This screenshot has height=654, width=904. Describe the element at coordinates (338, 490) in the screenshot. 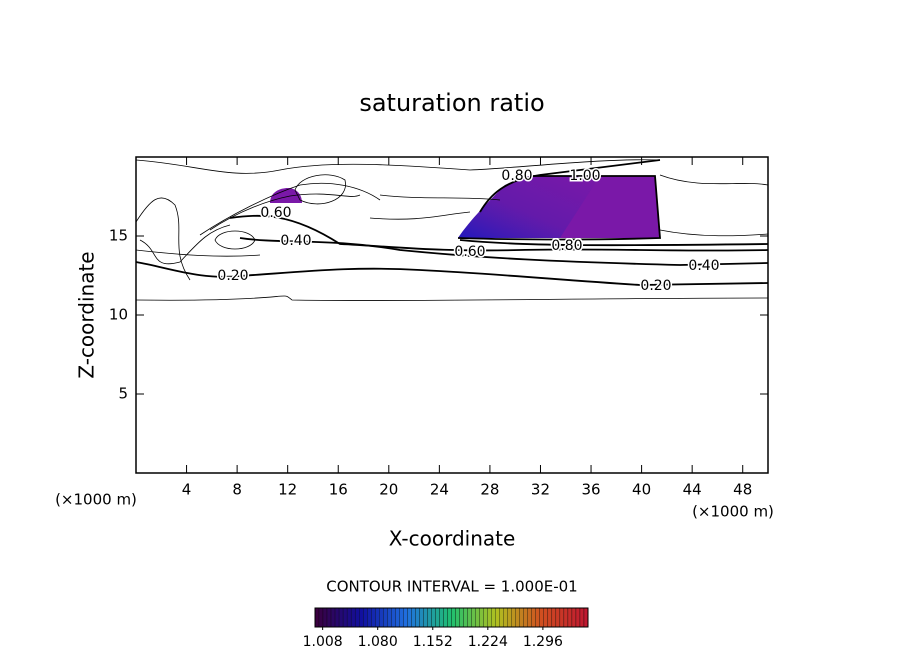

I see `x-tick-label: 16` at that location.